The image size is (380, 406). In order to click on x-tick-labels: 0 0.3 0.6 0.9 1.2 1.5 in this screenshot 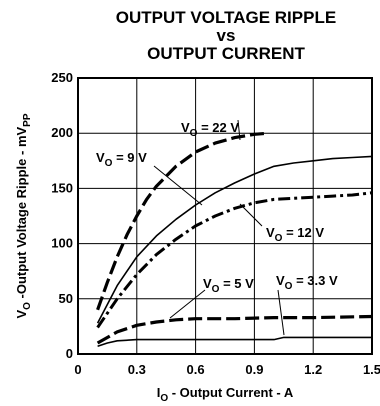, I will do `click(227, 369)`.